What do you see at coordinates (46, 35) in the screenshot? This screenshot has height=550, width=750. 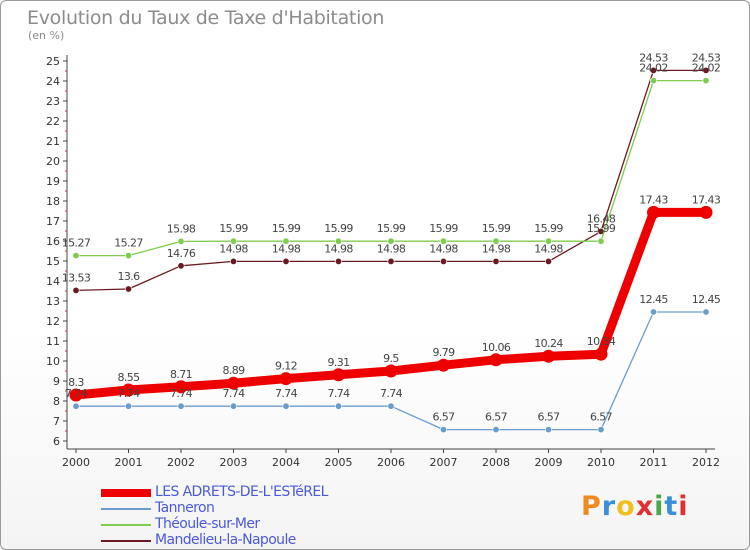 I see `chart-unit: (en %)` at bounding box center [46, 35].